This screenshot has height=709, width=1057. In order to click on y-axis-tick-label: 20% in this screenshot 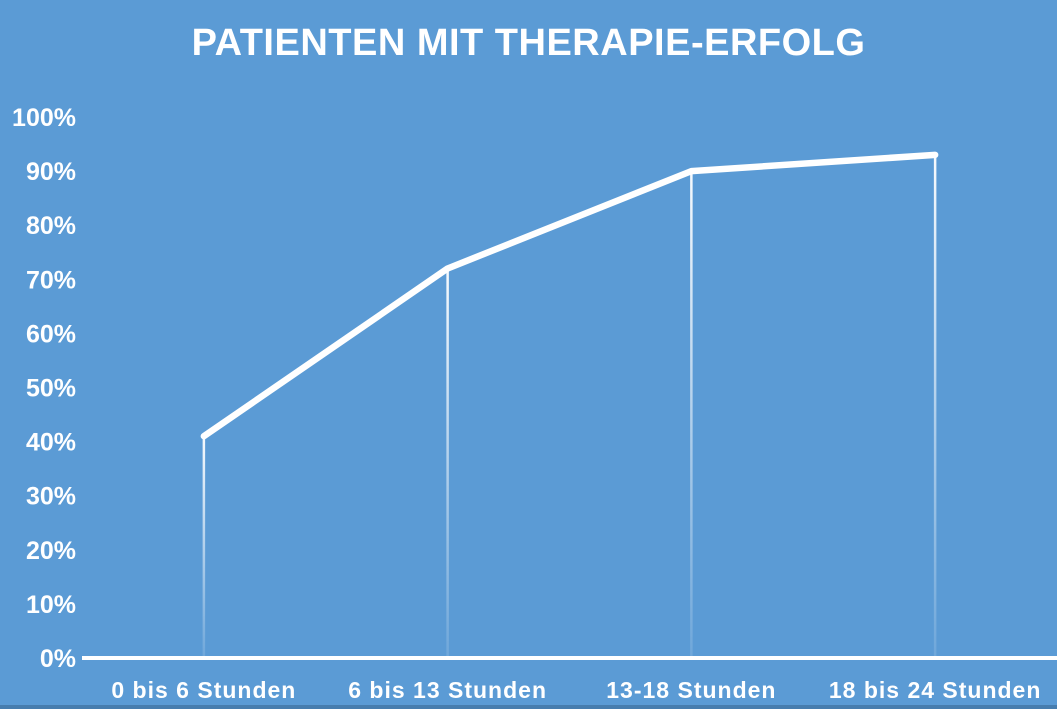, I will do `click(51, 551)`.